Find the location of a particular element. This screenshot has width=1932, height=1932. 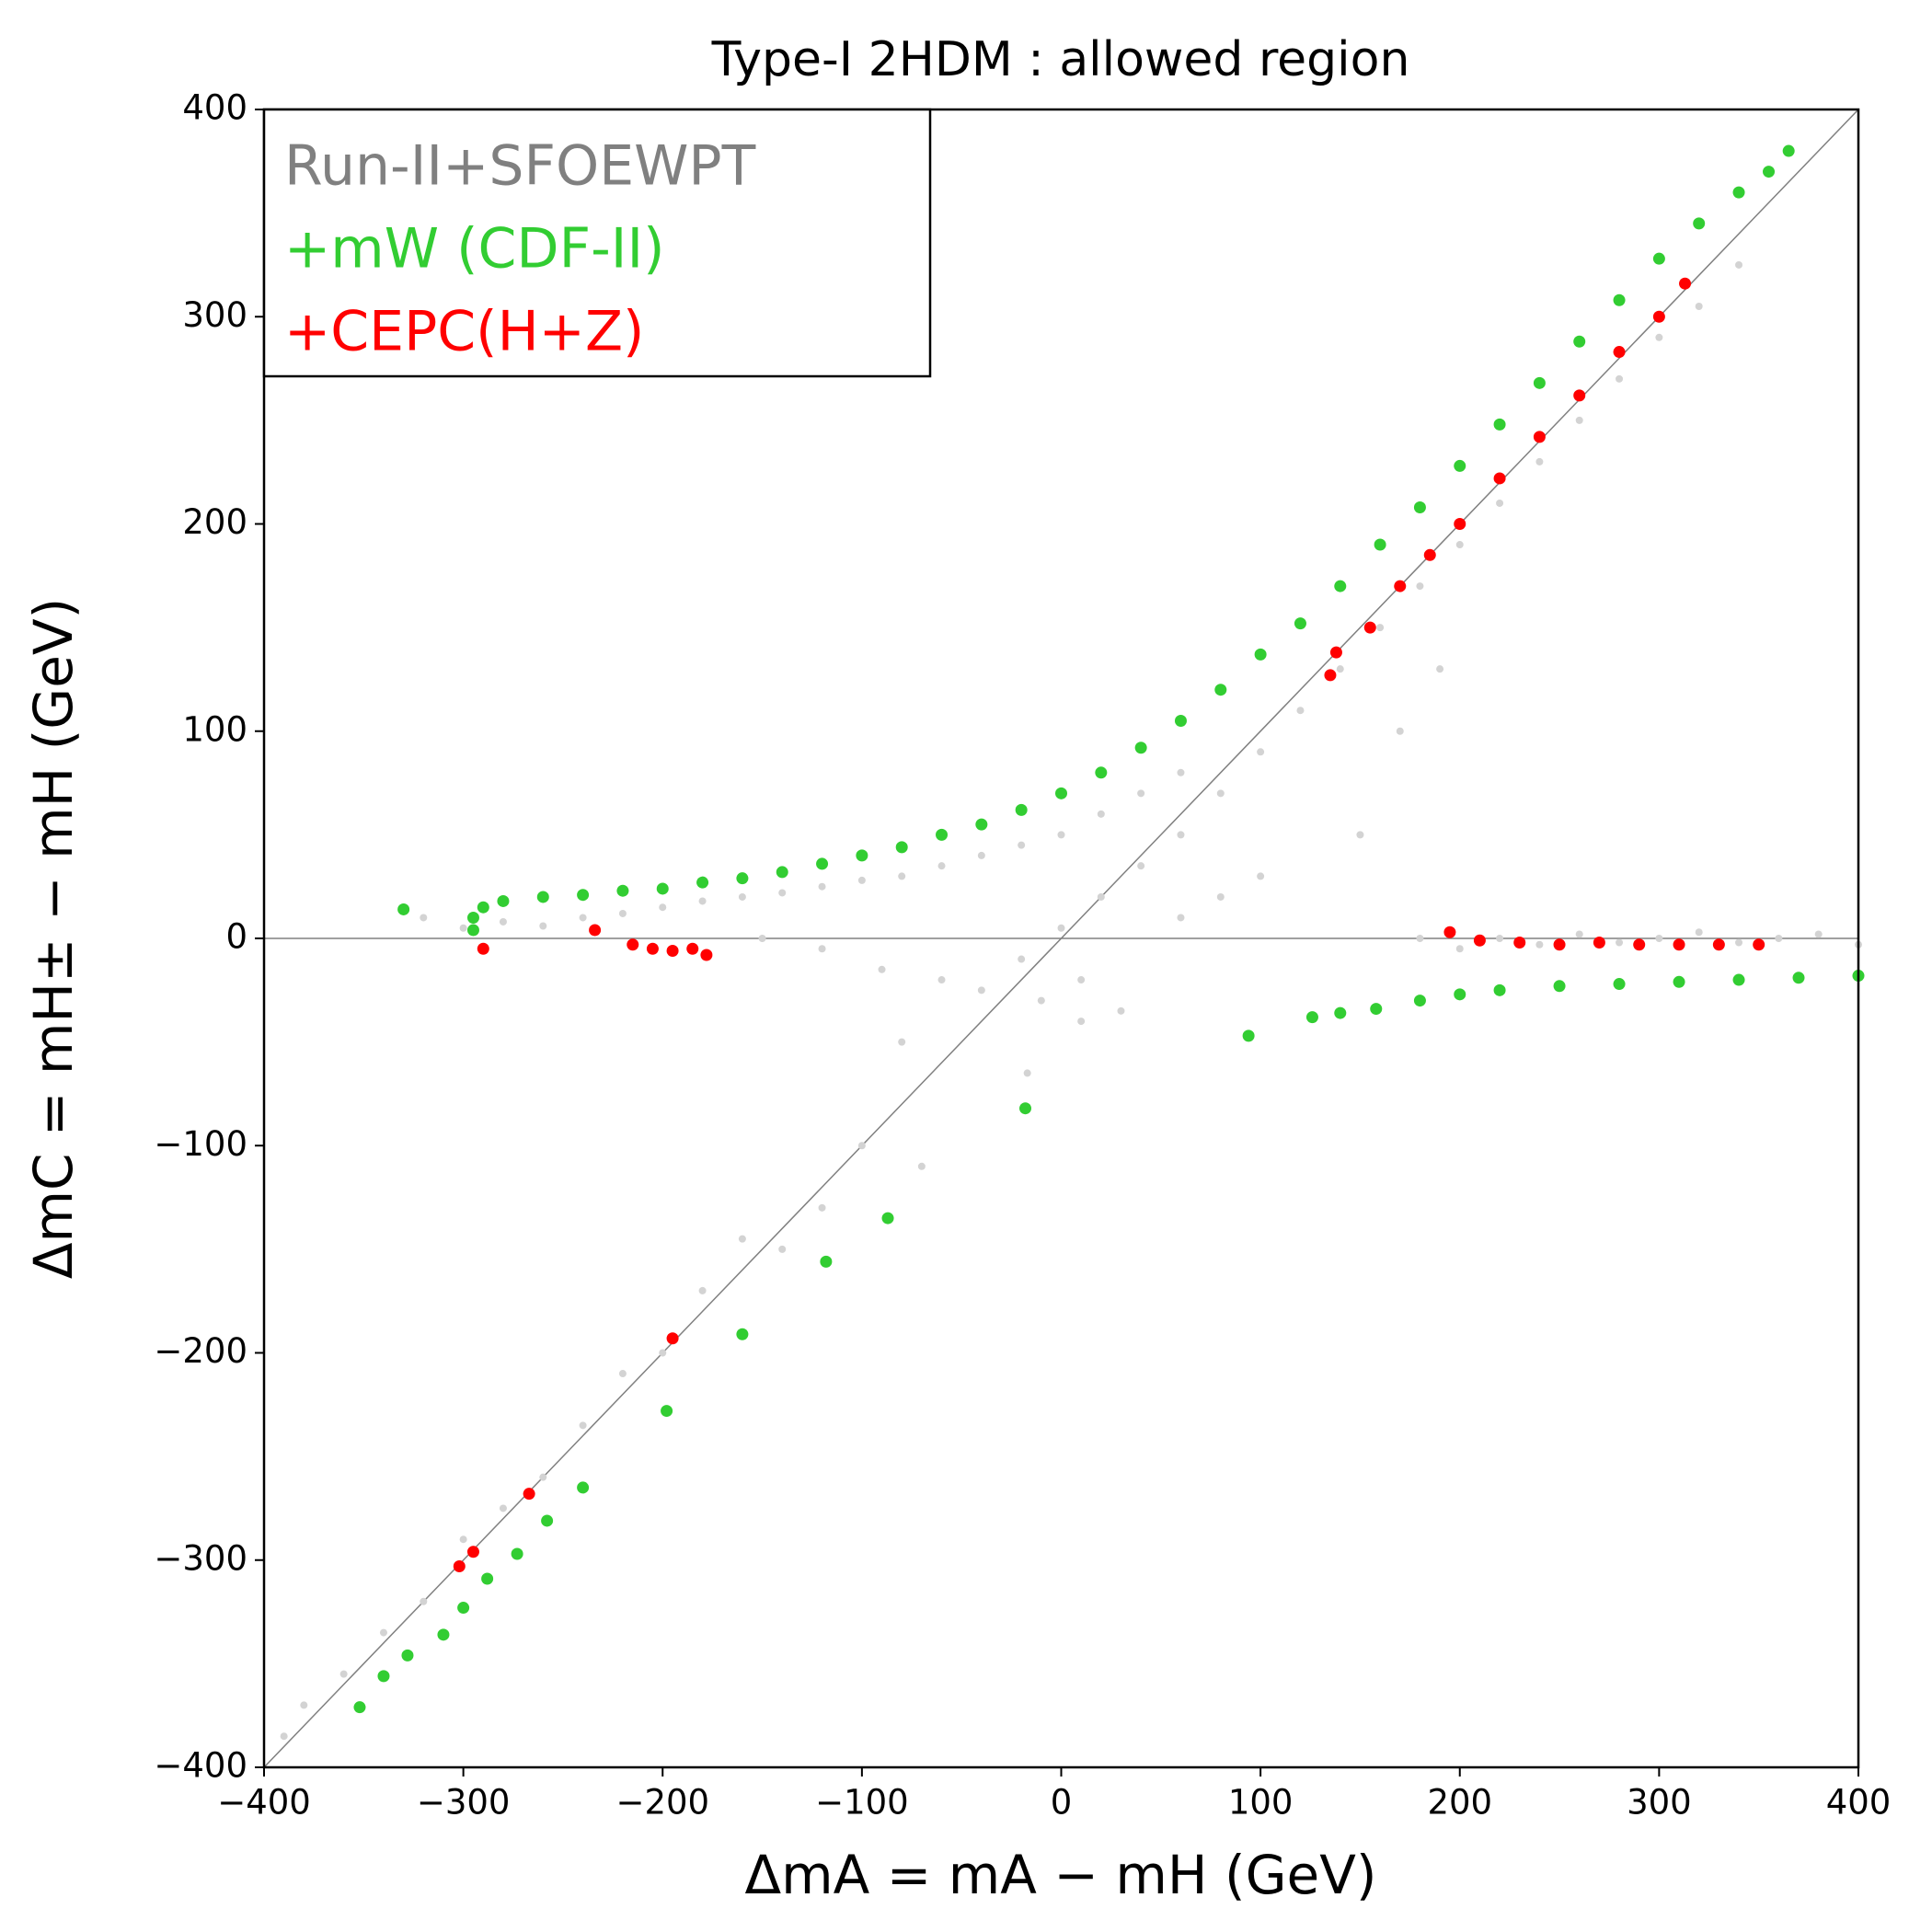

y-tick-label: −400 is located at coordinates (200, 1766).